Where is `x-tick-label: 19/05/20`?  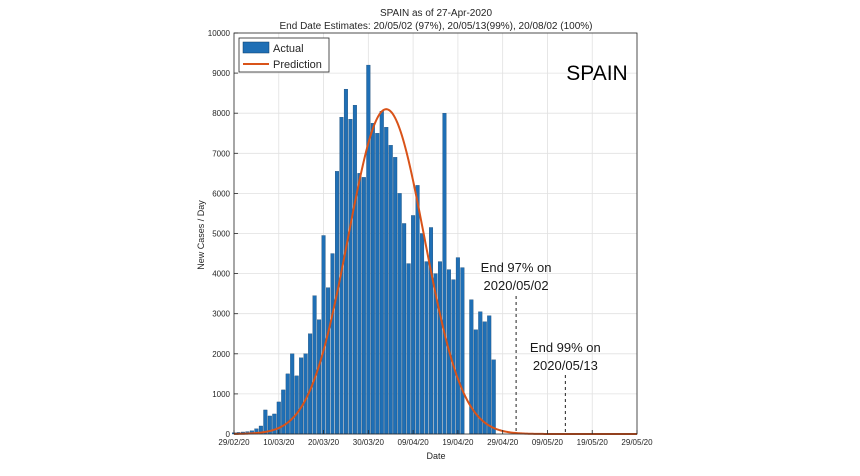
x-tick-label: 19/05/20 is located at coordinates (593, 442).